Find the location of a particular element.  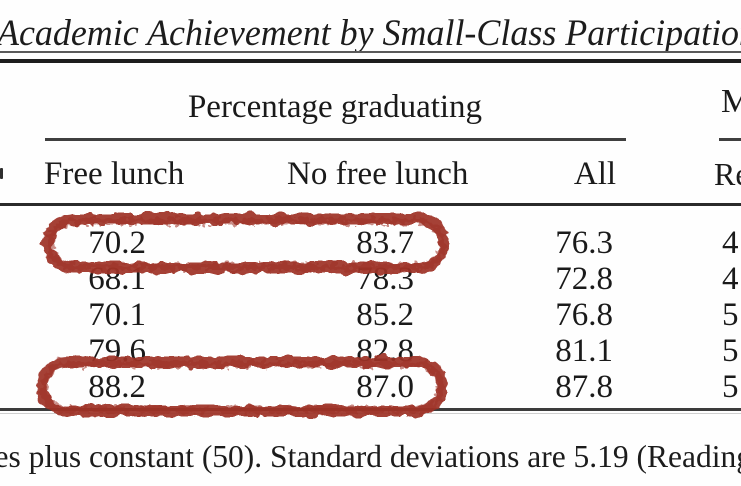

cell-row1-right-partial: 4 is located at coordinates (730, 243).